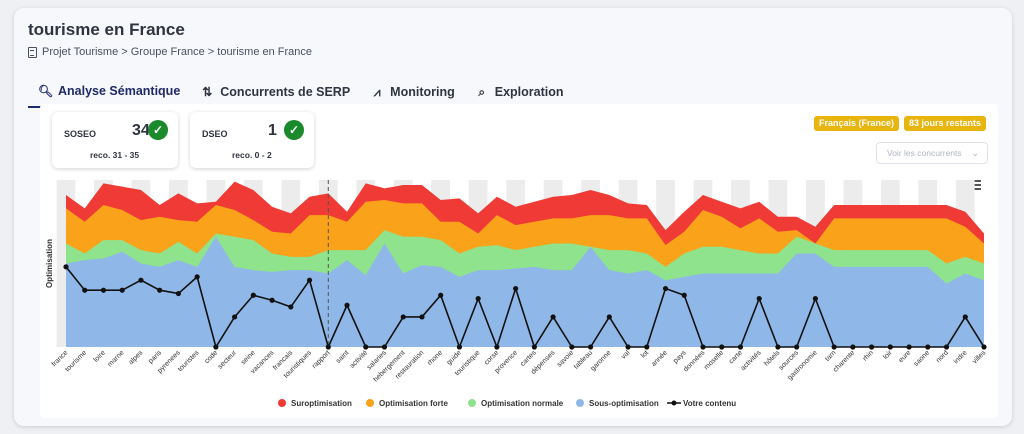  What do you see at coordinates (155, 357) in the screenshot?
I see `x-tick-label: paris` at bounding box center [155, 357].